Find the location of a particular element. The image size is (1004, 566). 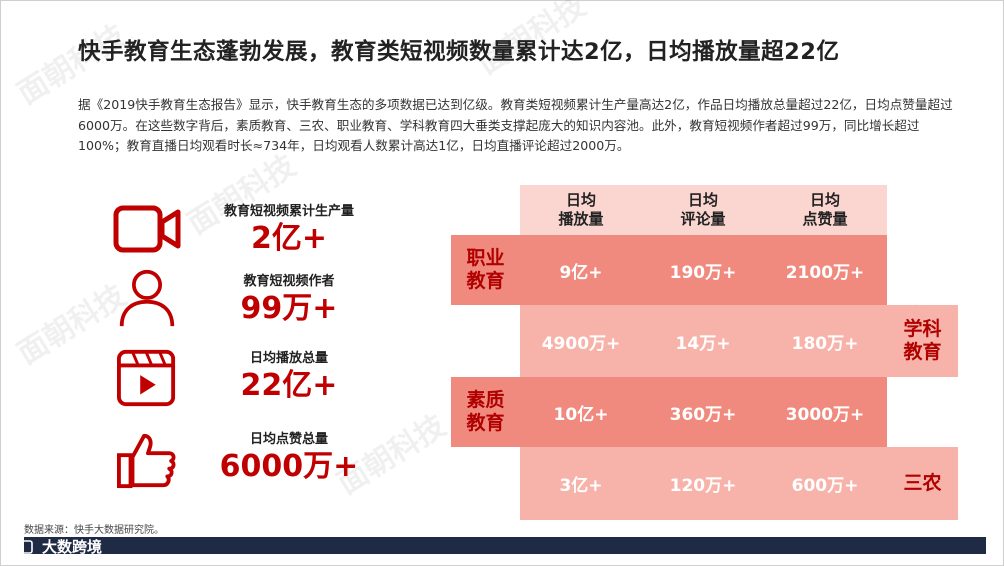

table-cell: 2100万+ is located at coordinates (825, 272).